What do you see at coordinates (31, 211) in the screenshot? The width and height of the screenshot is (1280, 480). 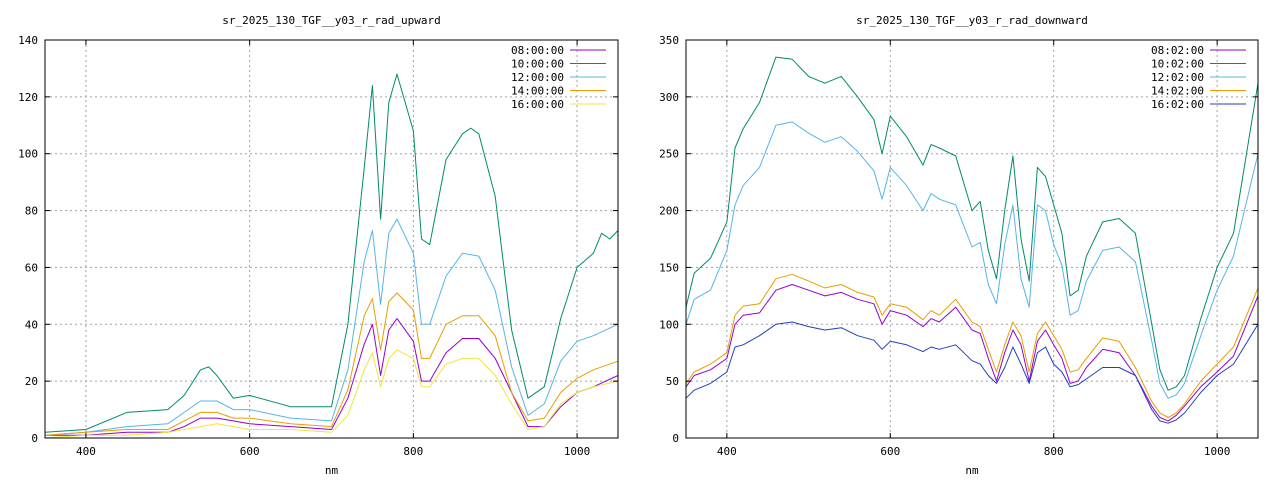 I see `y-tick-label: 80` at bounding box center [31, 211].